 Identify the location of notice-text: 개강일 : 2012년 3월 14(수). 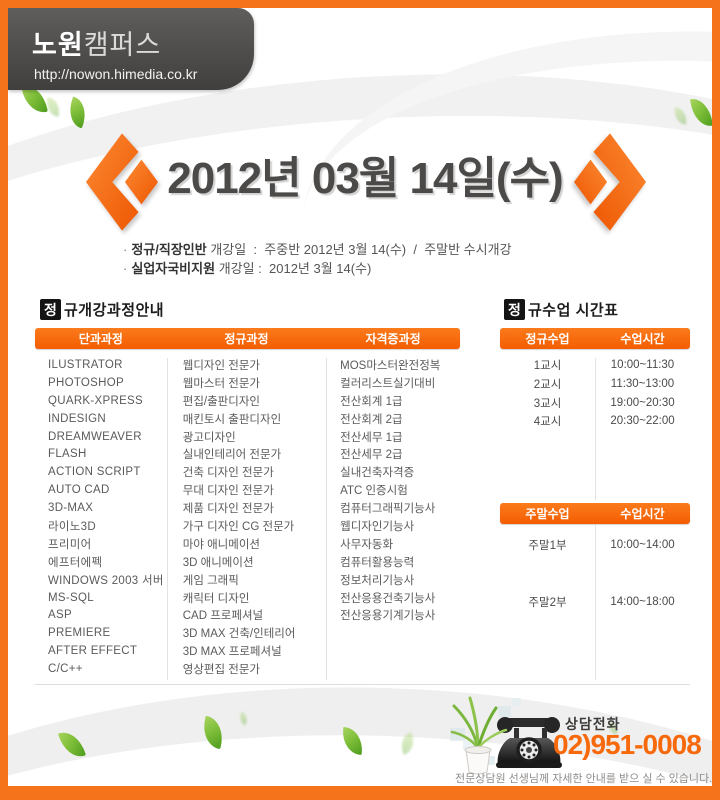
(293, 268).